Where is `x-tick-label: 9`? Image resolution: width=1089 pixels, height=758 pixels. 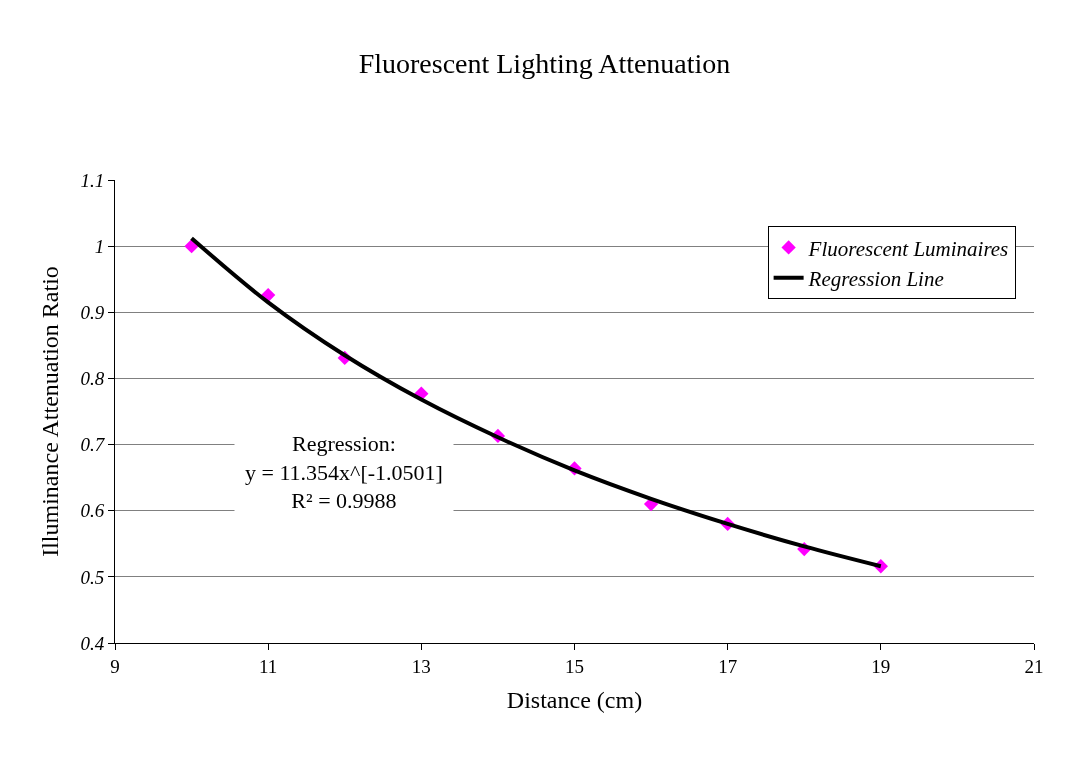 x-tick-label: 9 is located at coordinates (115, 666).